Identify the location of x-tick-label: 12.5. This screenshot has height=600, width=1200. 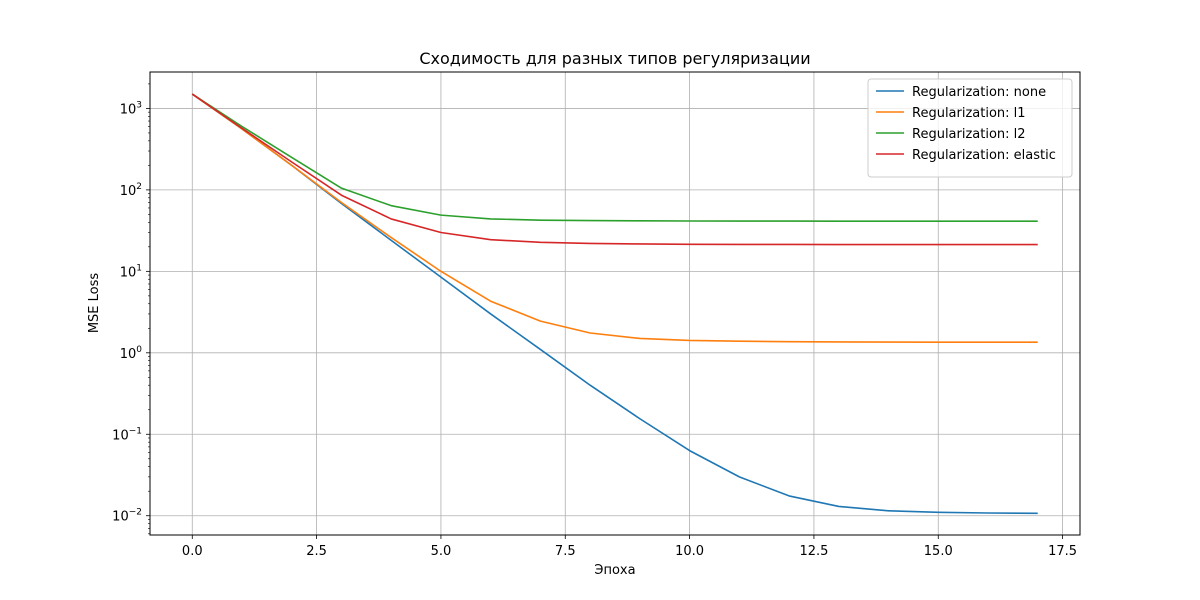
(813, 551).